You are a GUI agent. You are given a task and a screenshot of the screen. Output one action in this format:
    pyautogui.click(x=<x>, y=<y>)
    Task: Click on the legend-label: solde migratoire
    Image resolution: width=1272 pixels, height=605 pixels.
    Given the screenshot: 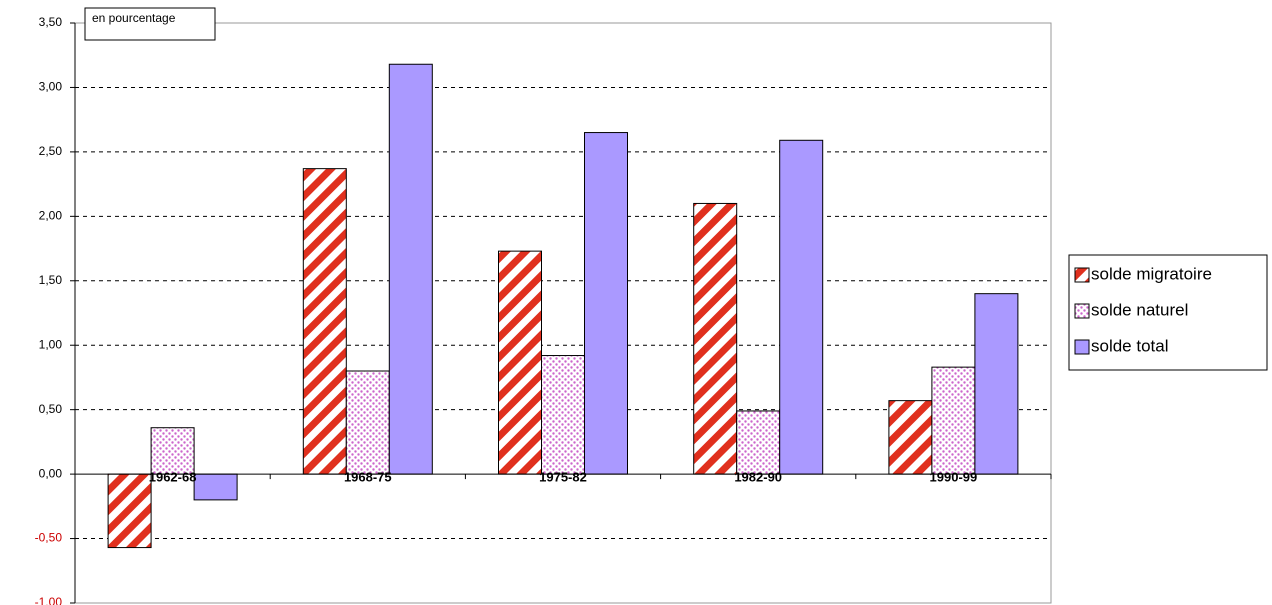 What is the action you would take?
    pyautogui.click(x=1151, y=273)
    